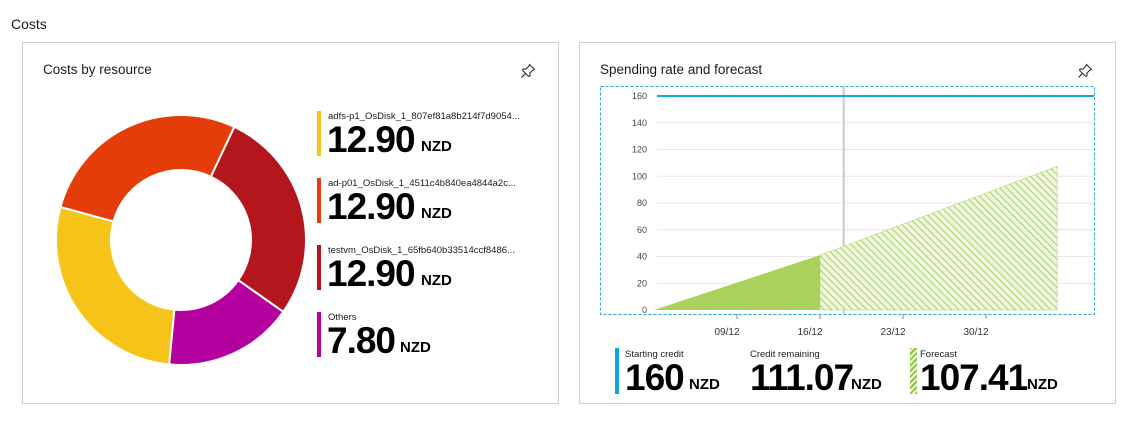 The width and height of the screenshot is (1124, 421). Describe the element at coordinates (809, 332) in the screenshot. I see `x-tick-label: 16/12` at that location.